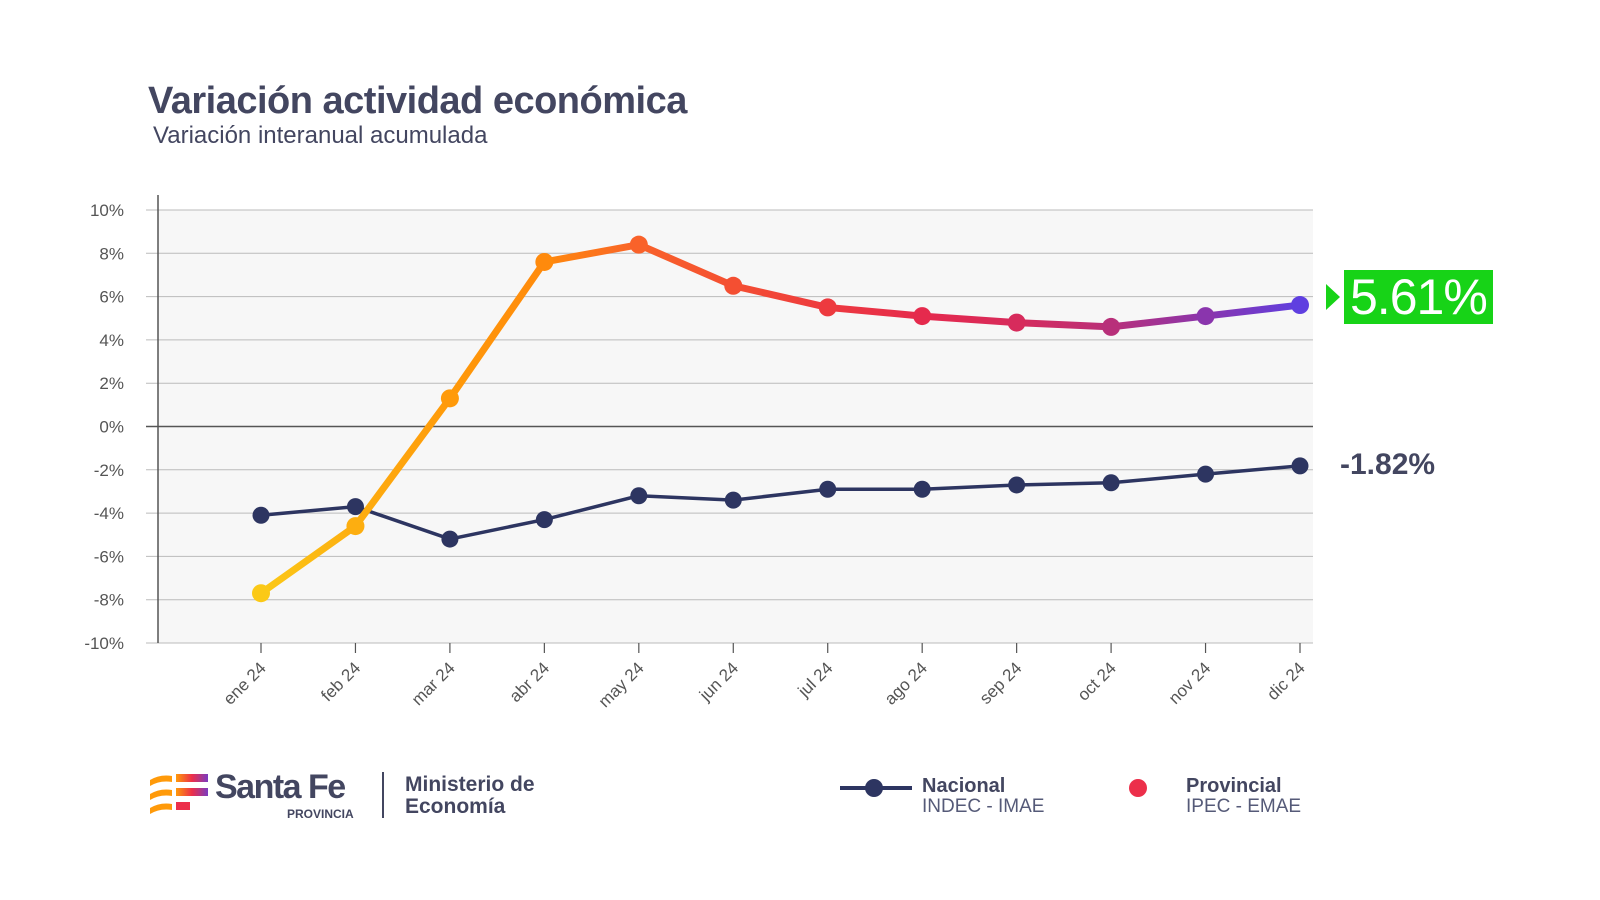 This screenshot has height=900, width=1600. Describe the element at coordinates (320, 814) in the screenshot. I see `brand-subtitle: PROVINCIA` at that location.